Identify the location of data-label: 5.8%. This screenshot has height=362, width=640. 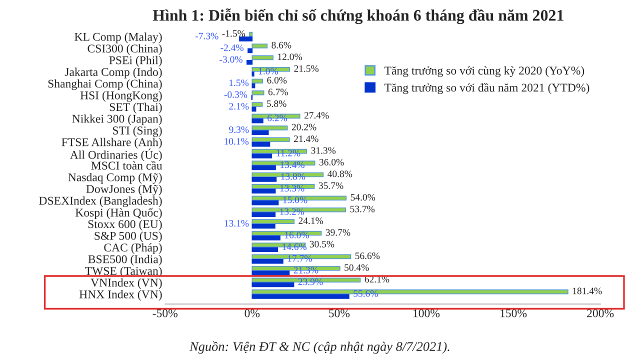
(276, 103).